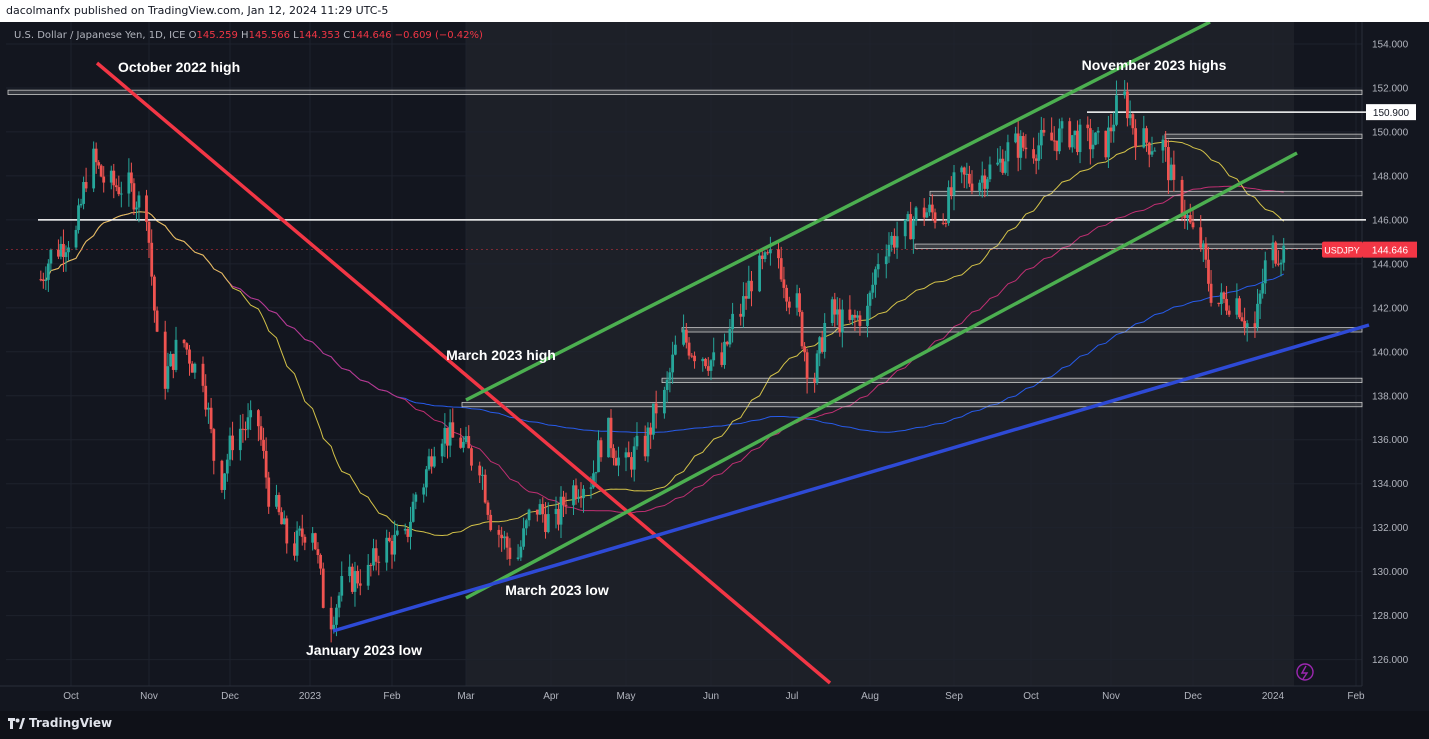 The image size is (1429, 739). I want to click on x-tick-label: 2023, so click(310, 696).